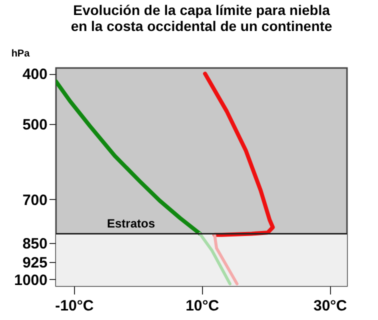 The height and width of the screenshot is (320, 378). I want to click on y-axis-title: hPa, so click(20, 54).